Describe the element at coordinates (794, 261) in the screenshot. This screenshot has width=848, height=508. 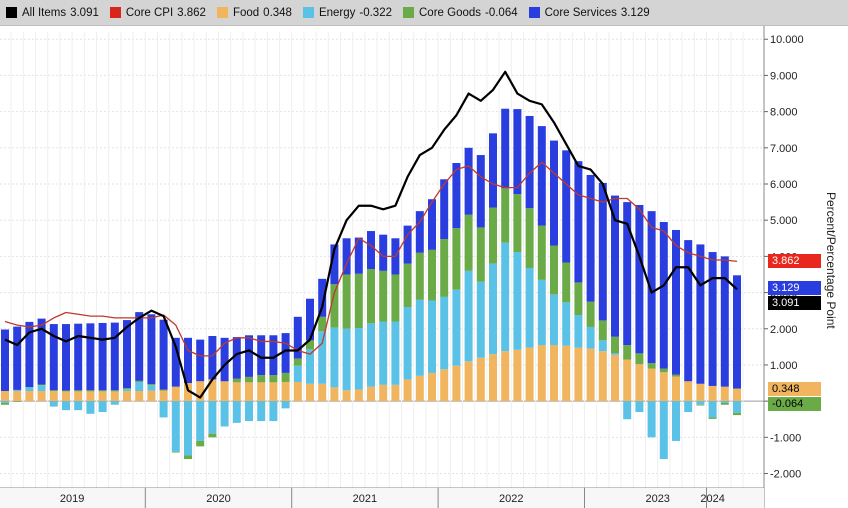
I see `value-tag-core-cpi: 3.862` at that location.